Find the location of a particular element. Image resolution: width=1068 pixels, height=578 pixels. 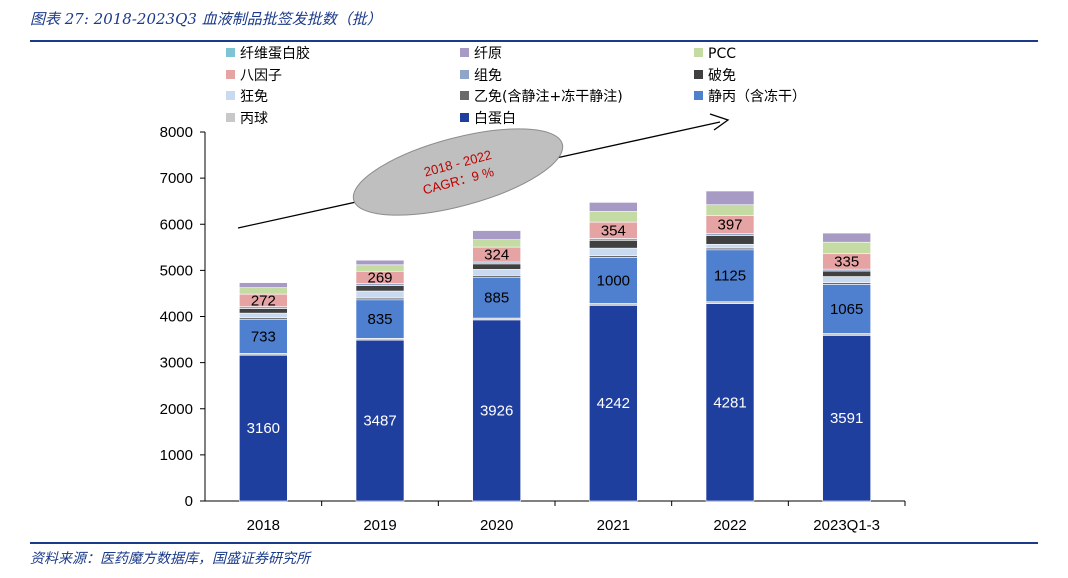

source-note: 资料来源：医药魔方数据库，国盛证券研究所 is located at coordinates (170, 559).